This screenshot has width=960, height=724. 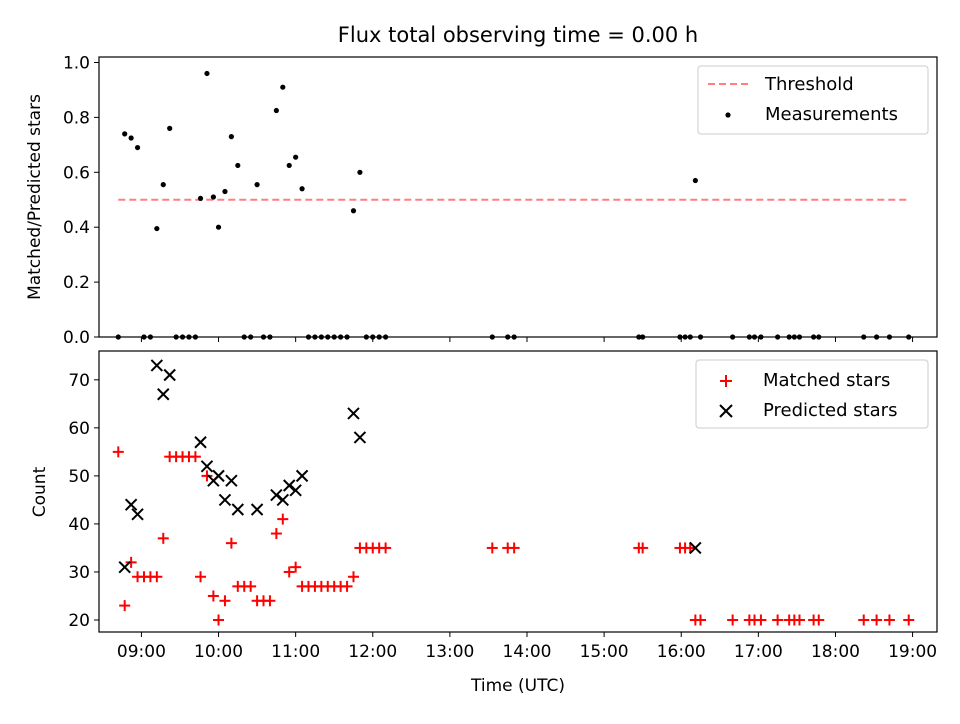 I want to click on y-tick-label: 0.4, so click(x=76, y=228).